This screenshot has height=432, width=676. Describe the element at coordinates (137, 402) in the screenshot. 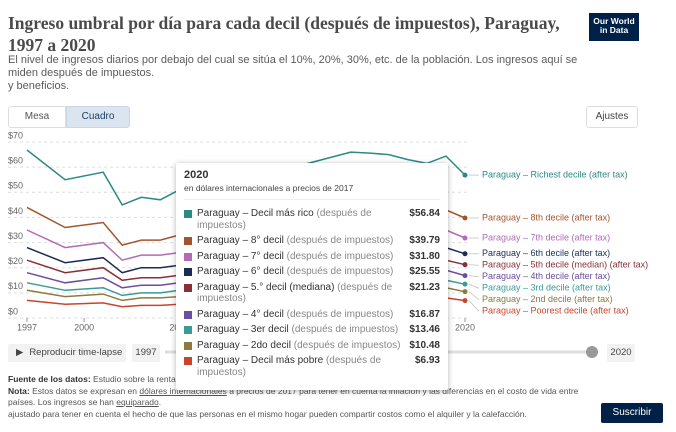

I see `note-link: equiparado` at that location.